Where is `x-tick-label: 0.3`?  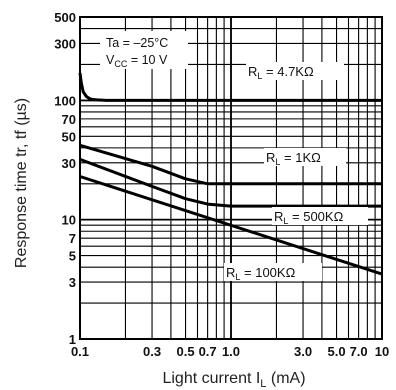
x-tick-label: 0.3 is located at coordinates (152, 351).